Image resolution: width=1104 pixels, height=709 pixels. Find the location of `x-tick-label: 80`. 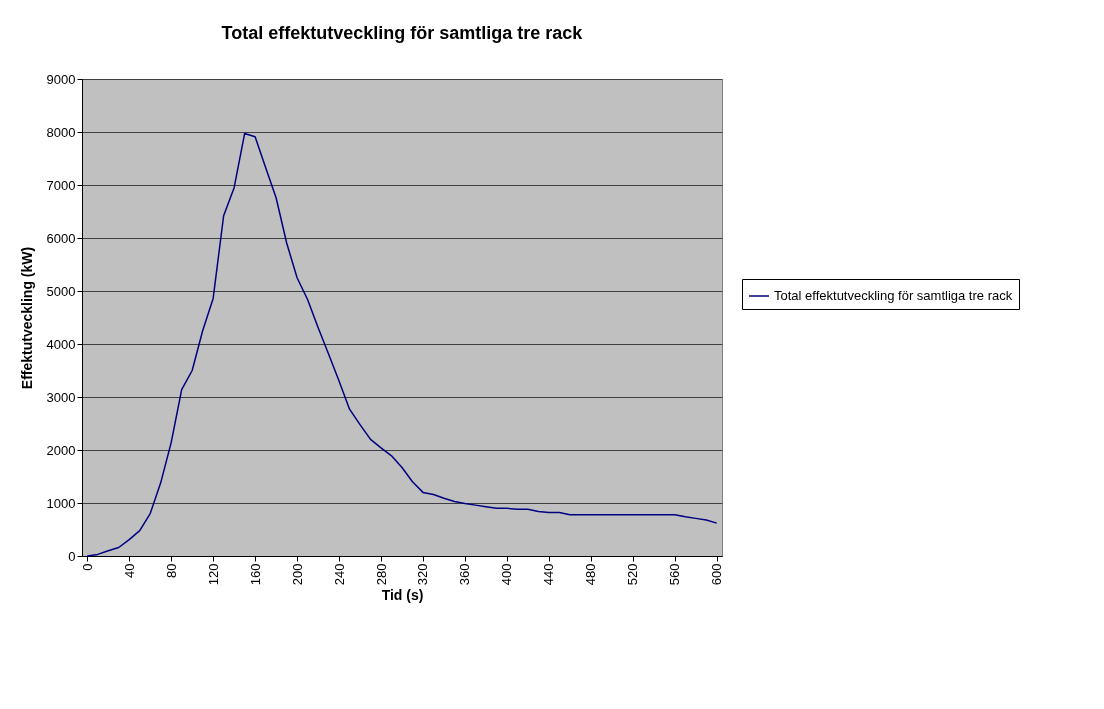

x-tick-label: 80 is located at coordinates (171, 570).